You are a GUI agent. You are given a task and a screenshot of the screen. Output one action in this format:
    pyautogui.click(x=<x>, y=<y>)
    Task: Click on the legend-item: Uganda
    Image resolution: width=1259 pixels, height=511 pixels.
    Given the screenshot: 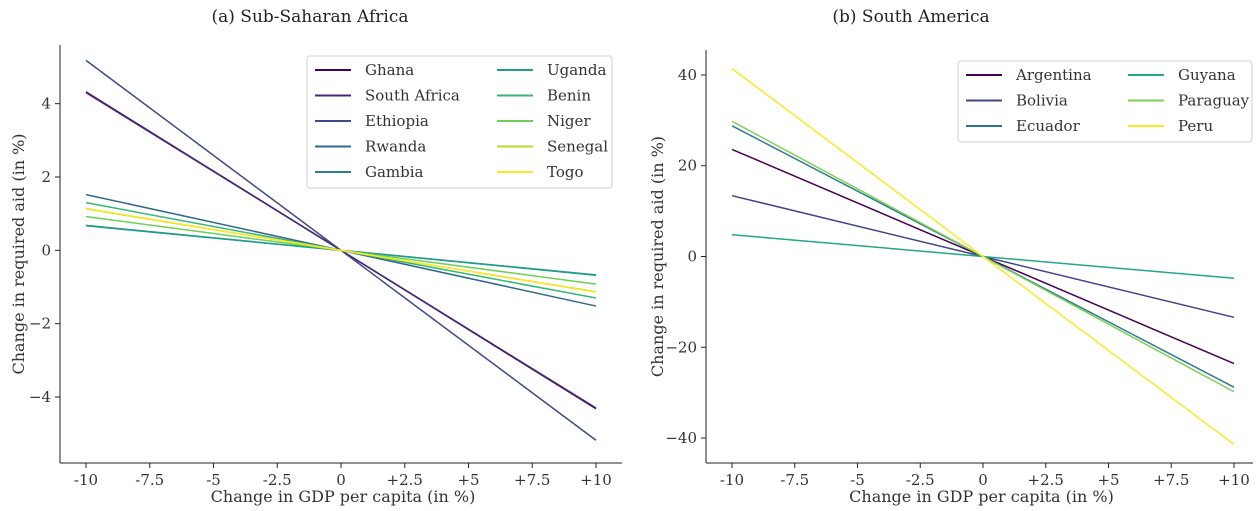 What is the action you would take?
    pyautogui.click(x=551, y=70)
    